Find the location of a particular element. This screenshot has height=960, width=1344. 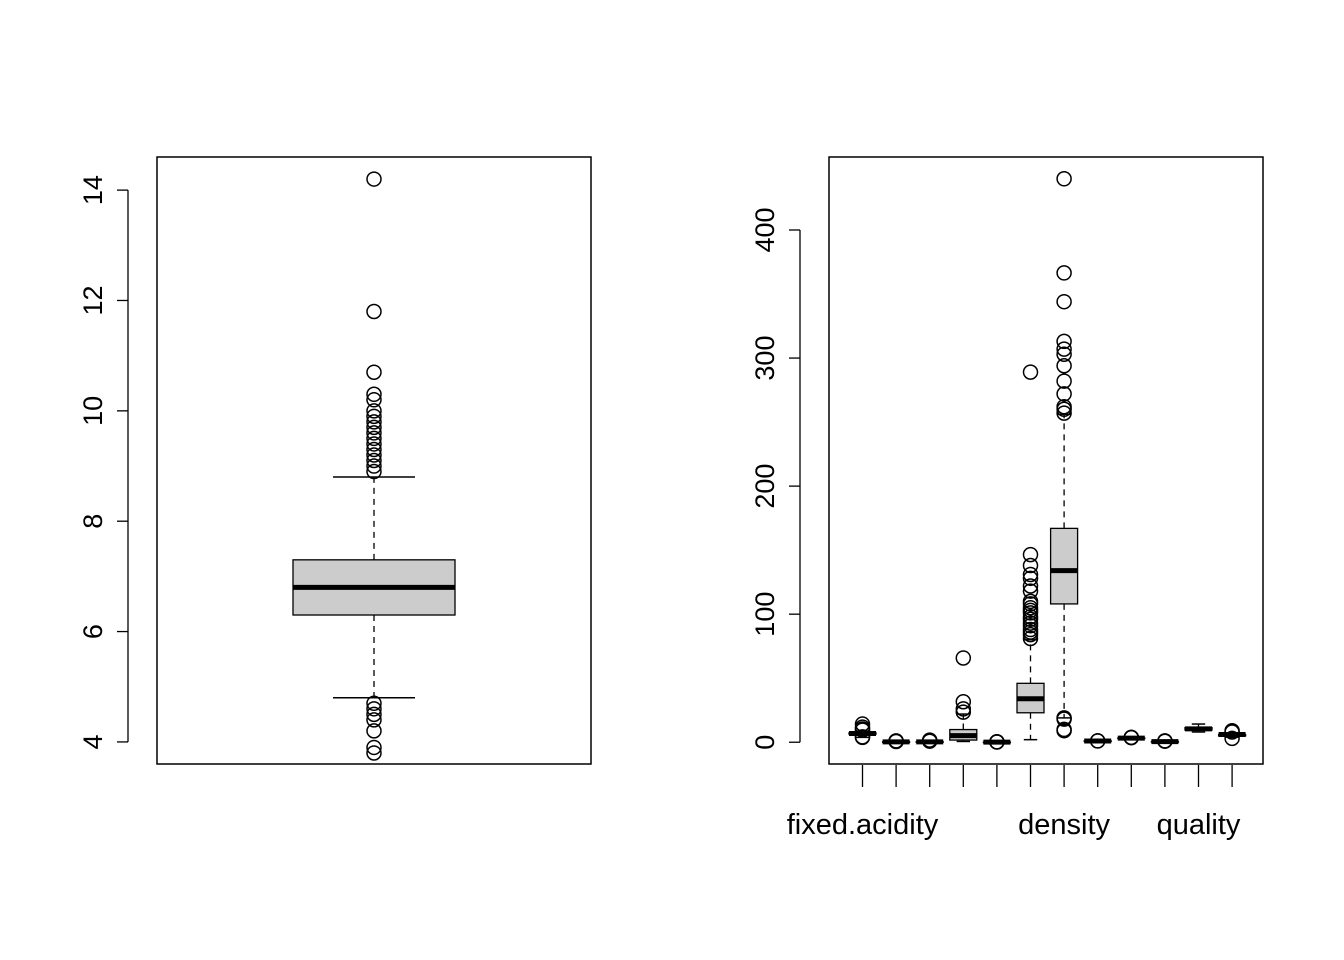

y-tick-label: 10 is located at coordinates (93, 411).